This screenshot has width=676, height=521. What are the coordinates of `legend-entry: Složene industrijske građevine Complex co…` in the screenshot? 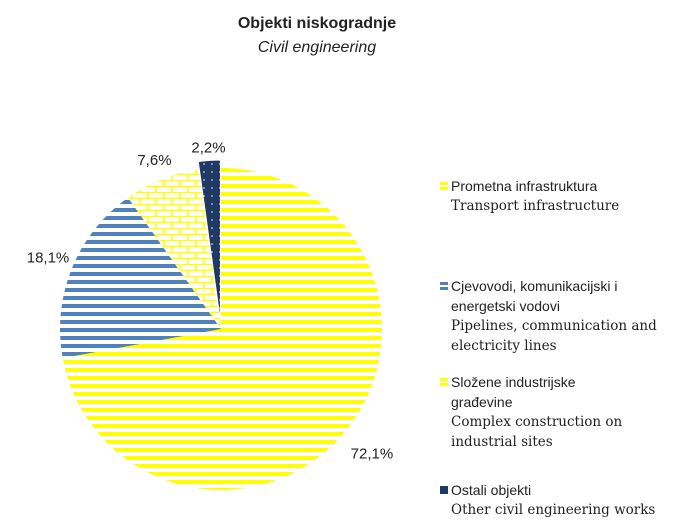 It's located at (555, 412).